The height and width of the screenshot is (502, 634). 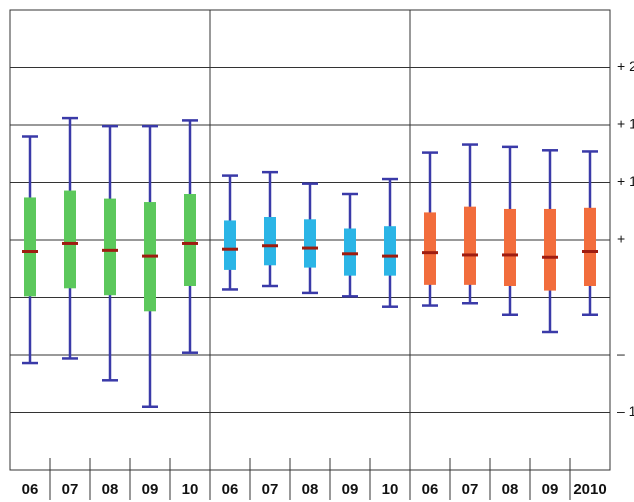 What do you see at coordinates (625, 411) in the screenshot?
I see `y-tick-label: – 1` at bounding box center [625, 411].